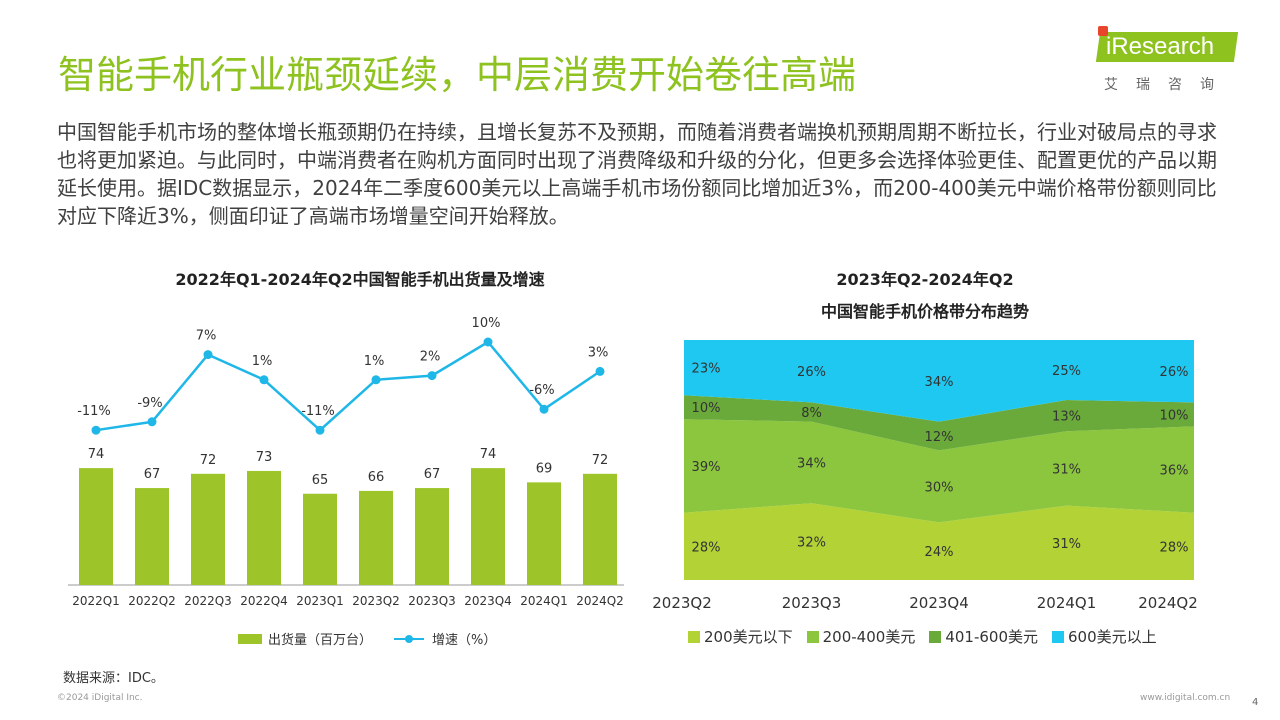  Describe the element at coordinates (706, 369) in the screenshot. I see `area-value-label: 23%` at that location.